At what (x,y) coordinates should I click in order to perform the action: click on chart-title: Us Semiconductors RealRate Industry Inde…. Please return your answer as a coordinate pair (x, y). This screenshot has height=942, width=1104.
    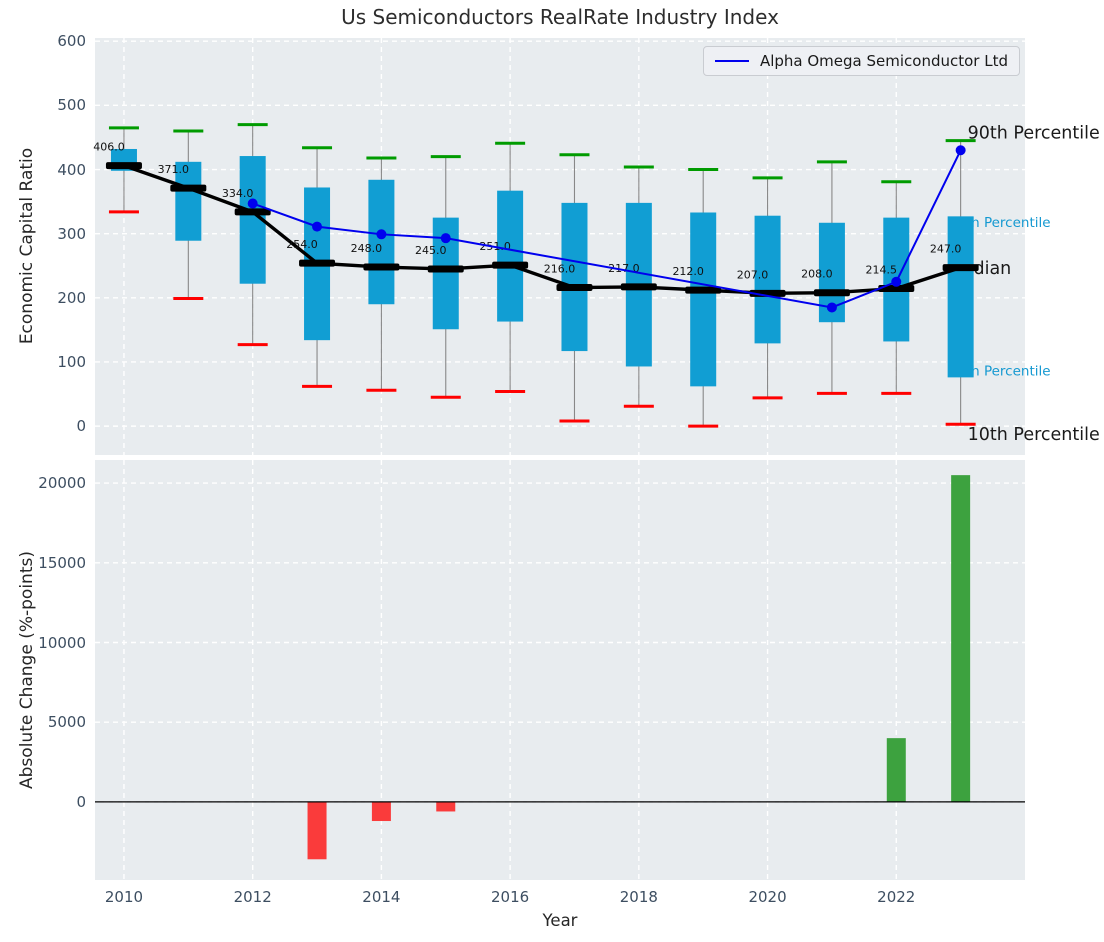
    Looking at the image, I should click on (560, 17).